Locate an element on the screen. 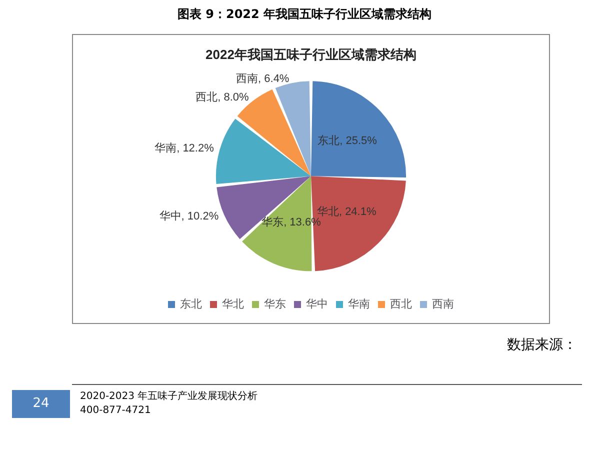 This screenshot has width=609, height=459. legend-label: 西南 is located at coordinates (443, 304).